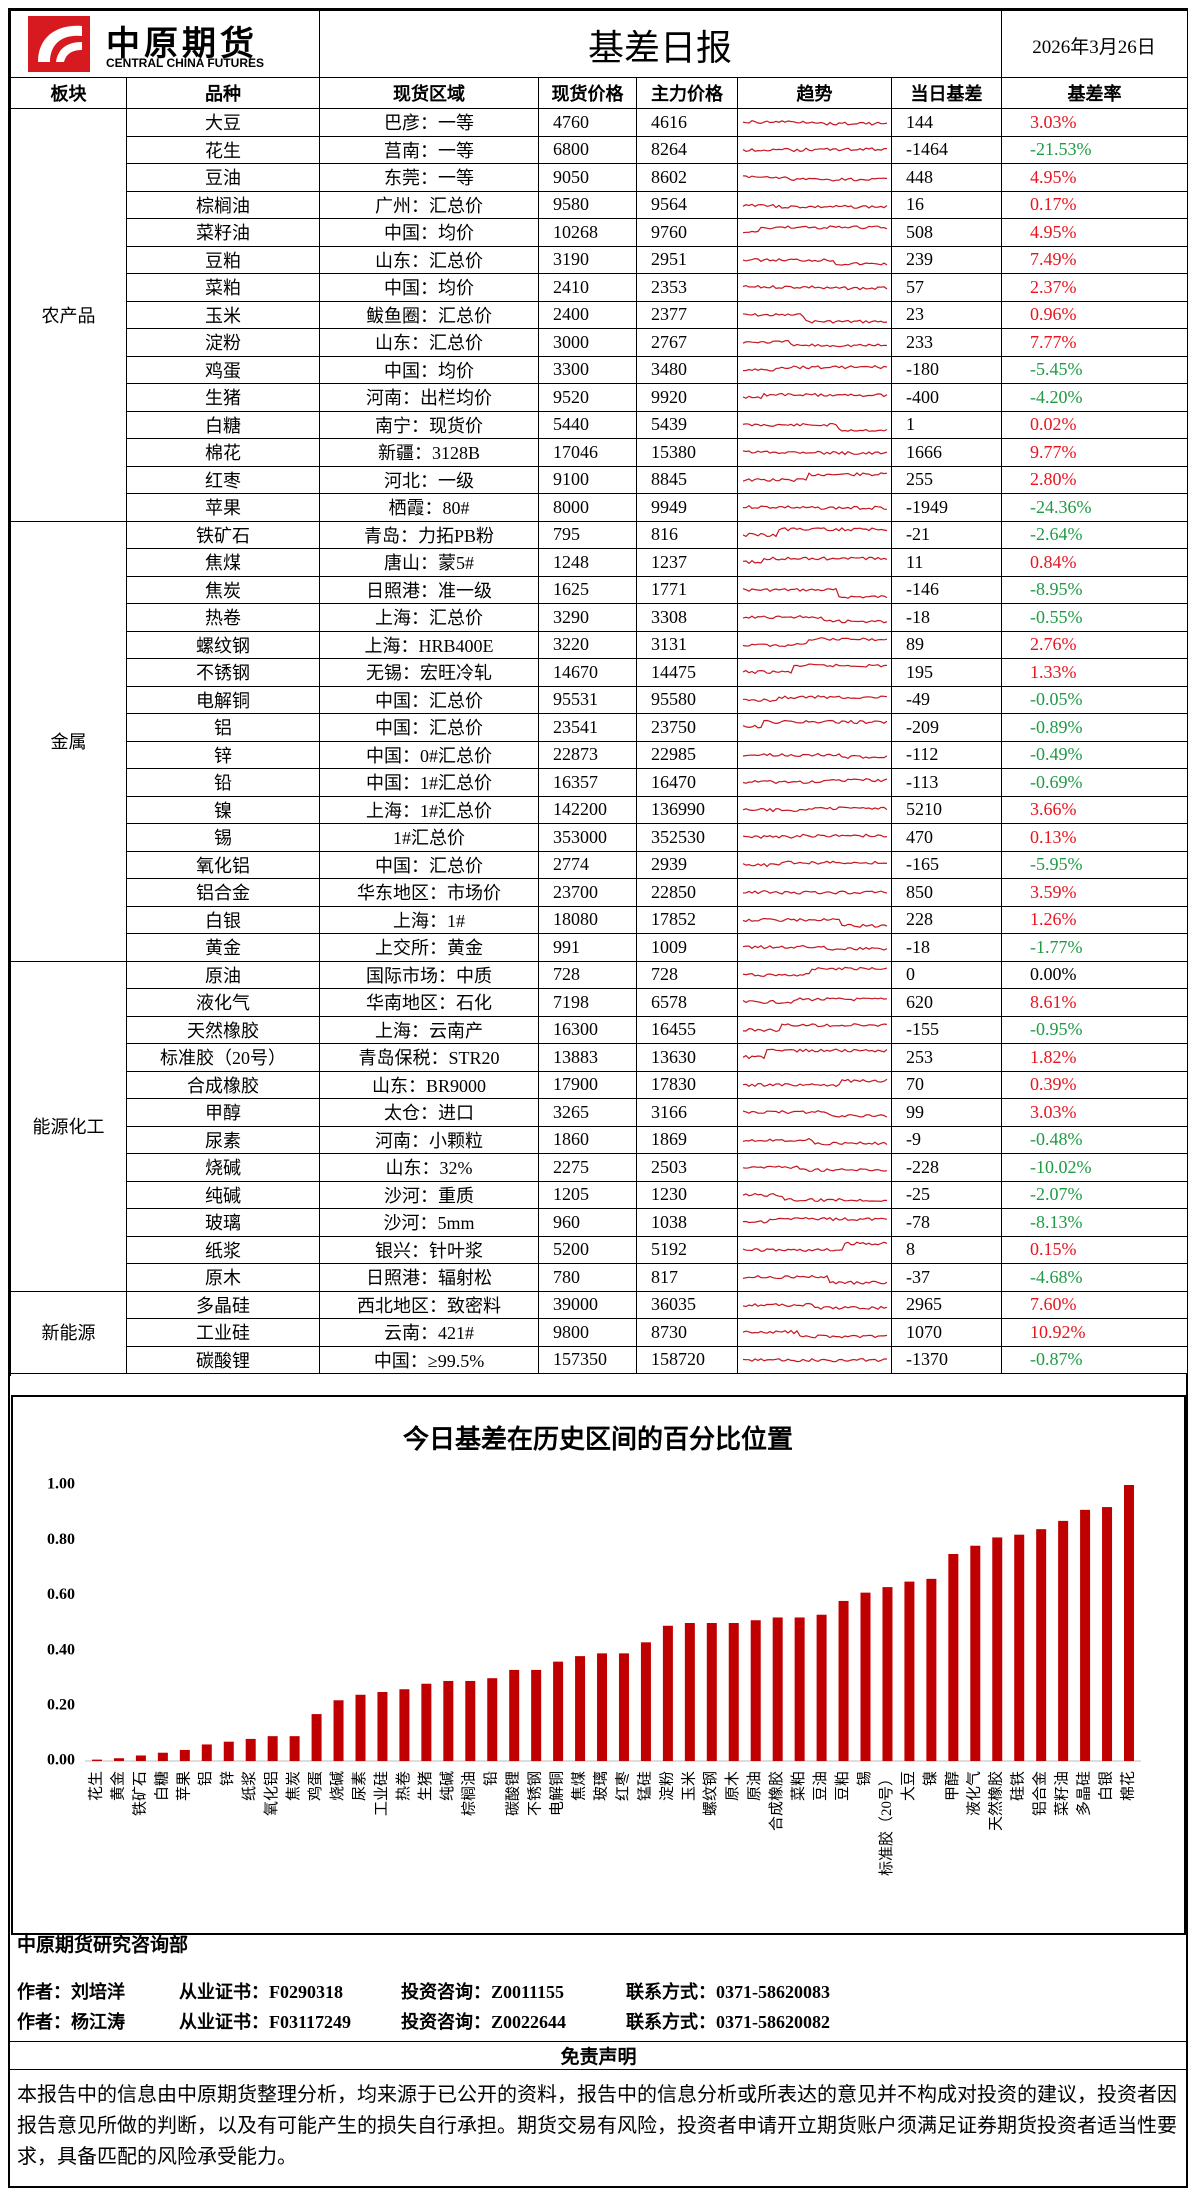 The image size is (1194, 2194). I want to click on column-header: 主力价格, so click(687, 93).